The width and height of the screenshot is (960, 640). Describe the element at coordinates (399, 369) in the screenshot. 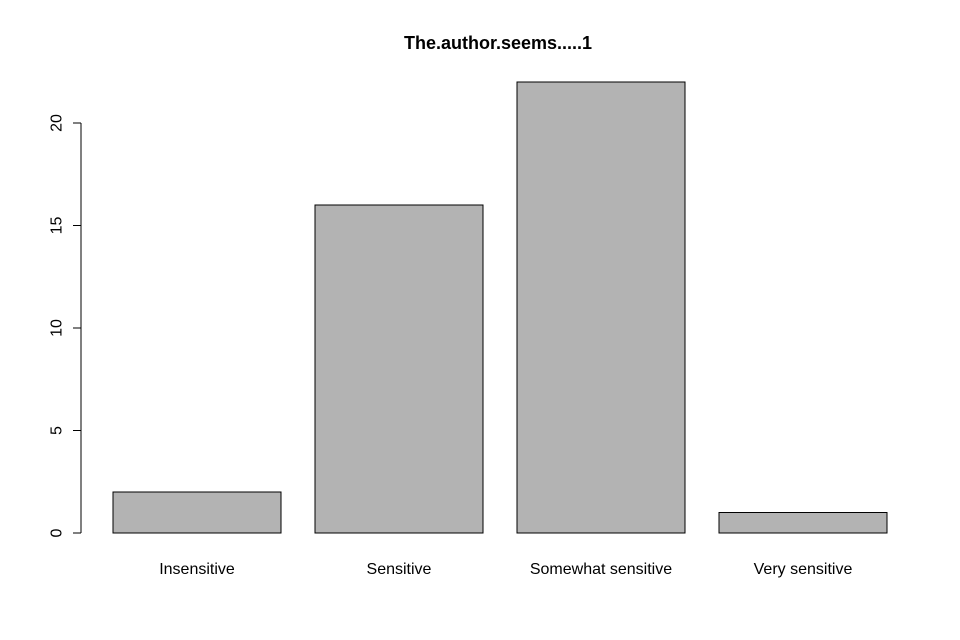

I see `bar-sensitive` at that location.